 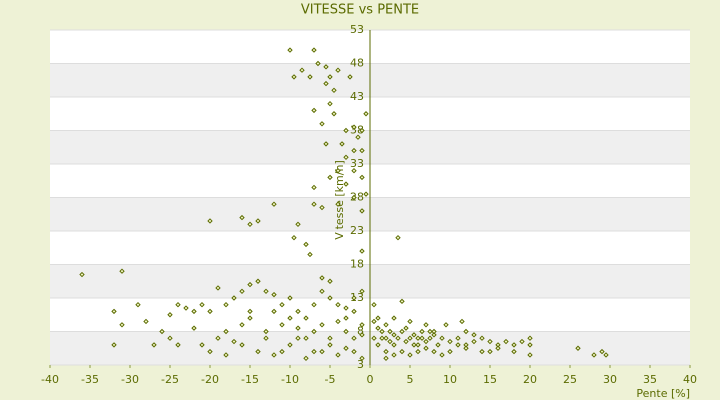 I want to click on x-tick-label: 5, so click(x=410, y=379).